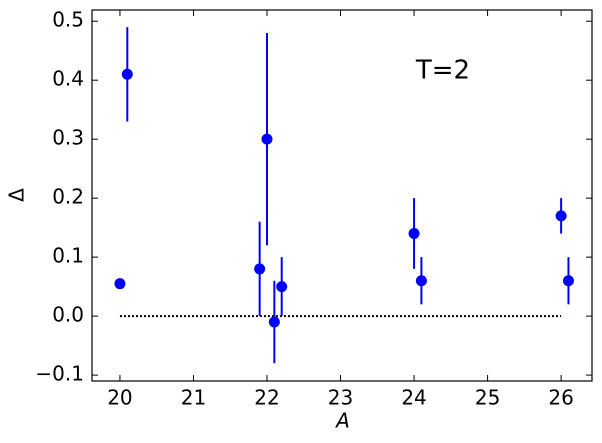 This screenshot has height=443, width=602. What do you see at coordinates (68, 315) in the screenshot?
I see `y-tick-label: 0.0` at bounding box center [68, 315].